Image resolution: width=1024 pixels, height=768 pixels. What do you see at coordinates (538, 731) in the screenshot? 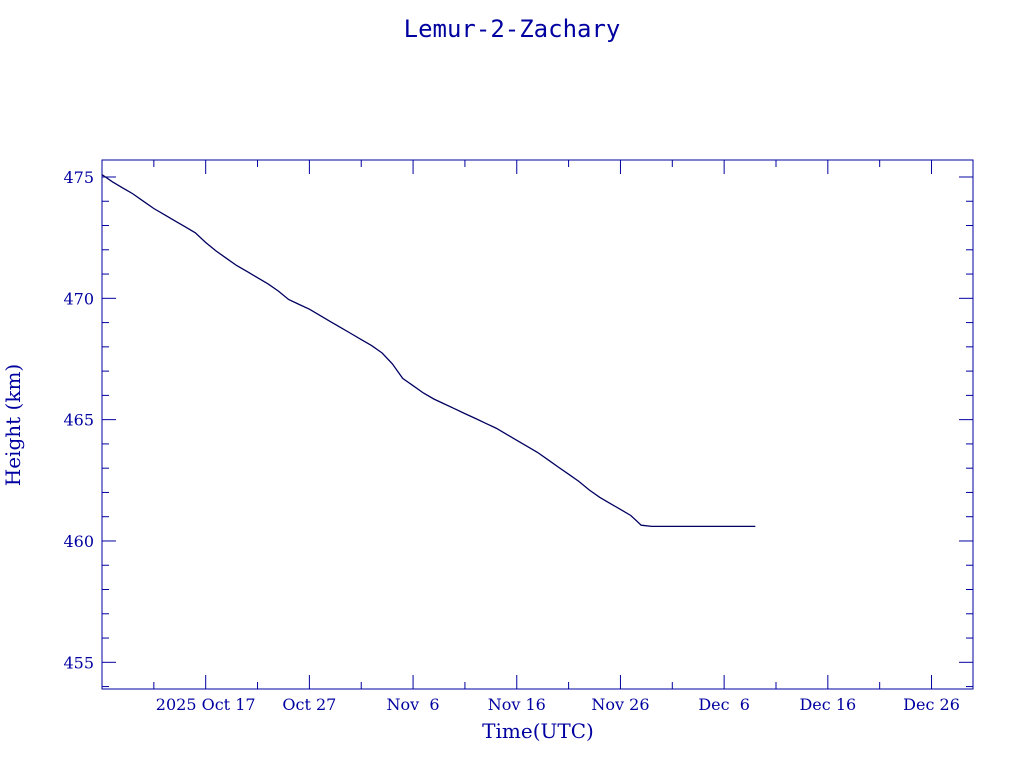
I see `x-axis-label: Time(UTC)` at bounding box center [538, 731].